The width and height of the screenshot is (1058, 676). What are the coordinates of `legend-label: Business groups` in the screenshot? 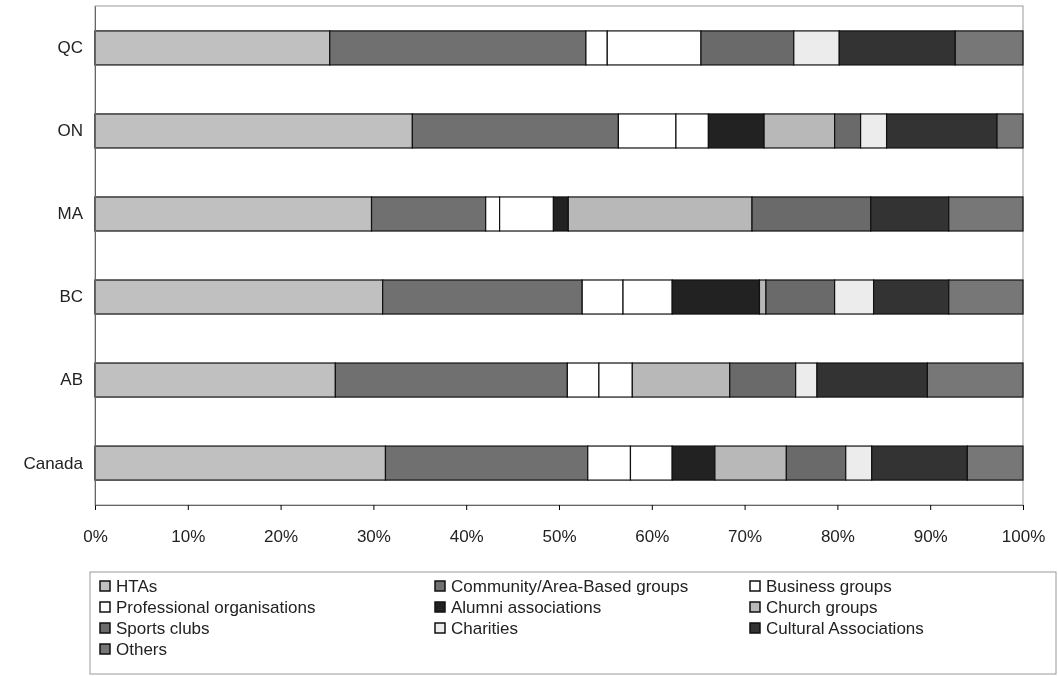 It's located at (829, 586).